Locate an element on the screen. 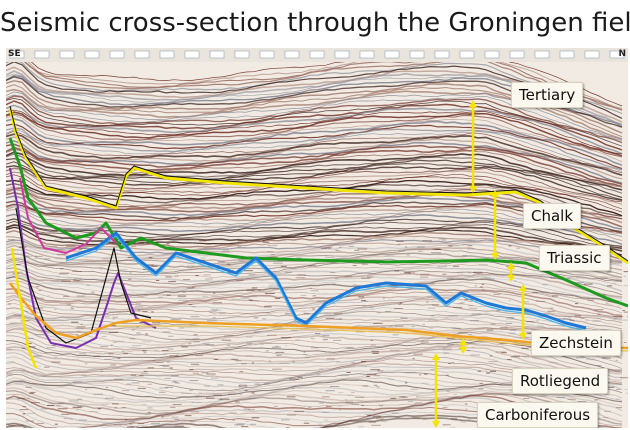  salt-flank-black is located at coordinates (83, 275).